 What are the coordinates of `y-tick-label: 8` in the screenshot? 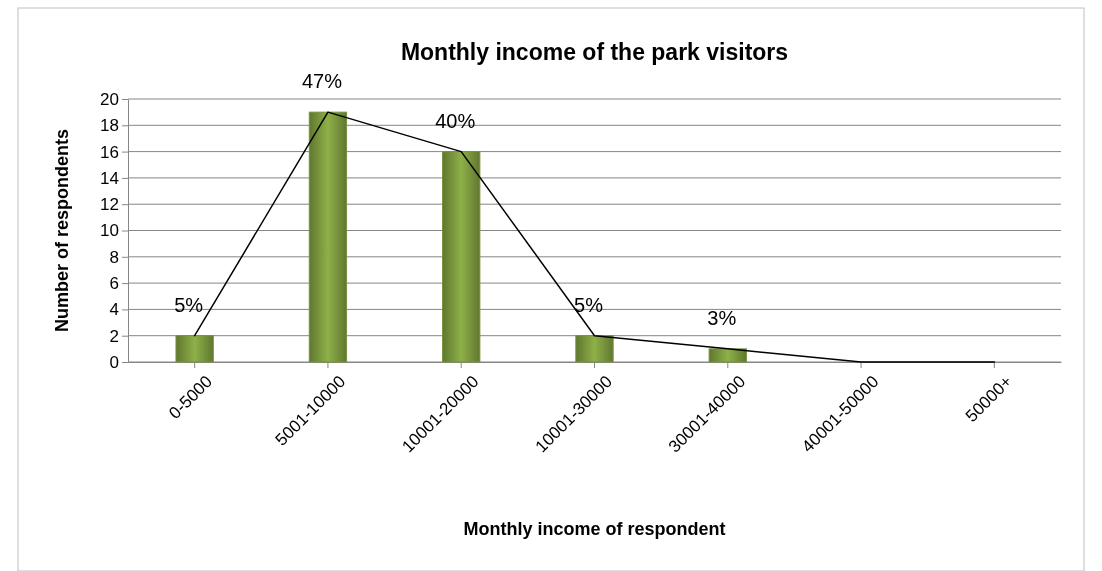 It's located at (114, 257).